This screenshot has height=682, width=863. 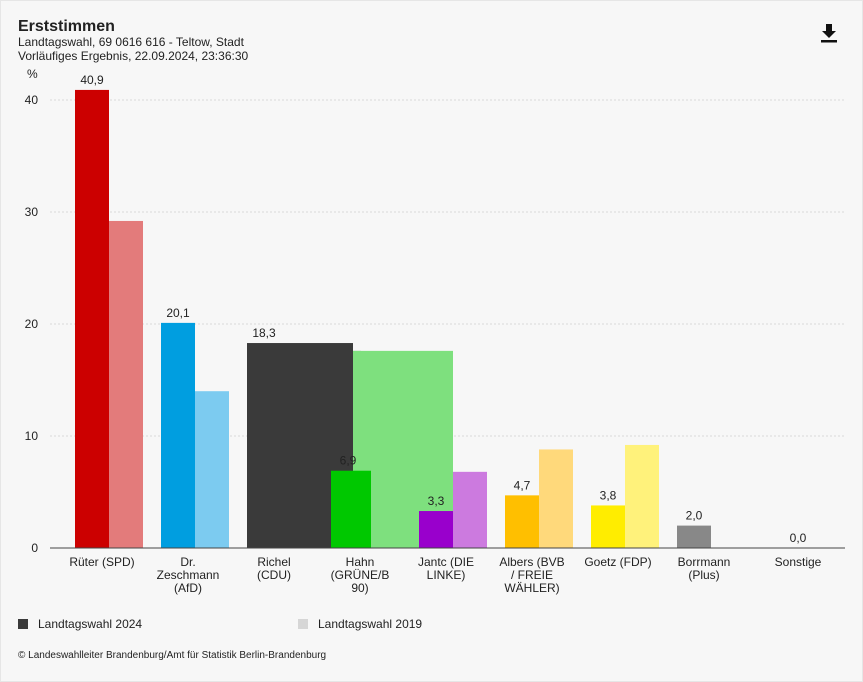 I want to click on x-tick-label: Rüter (SPD), so click(x=101, y=562).